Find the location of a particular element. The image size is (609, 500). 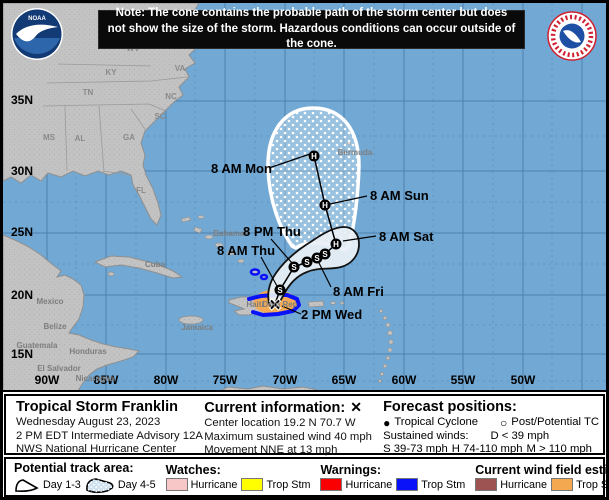

lat-label: 20N is located at coordinates (22, 295).